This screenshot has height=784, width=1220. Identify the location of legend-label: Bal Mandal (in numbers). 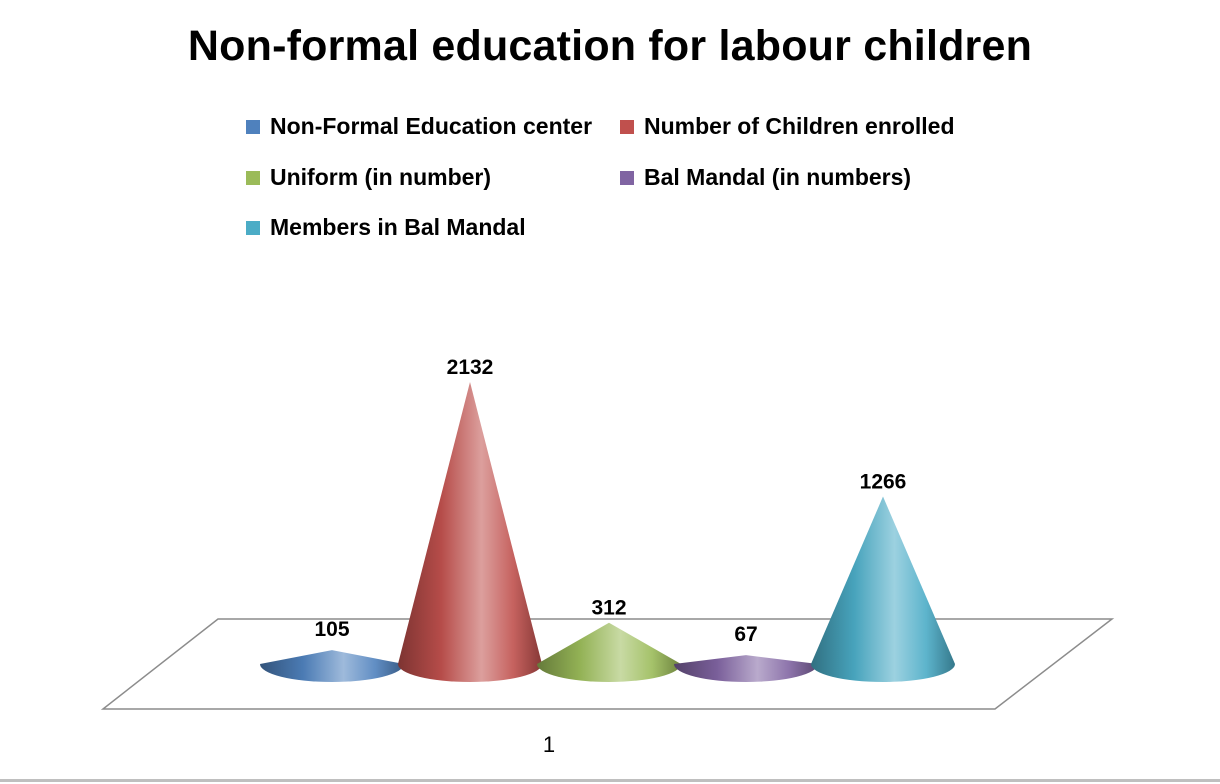
(778, 177).